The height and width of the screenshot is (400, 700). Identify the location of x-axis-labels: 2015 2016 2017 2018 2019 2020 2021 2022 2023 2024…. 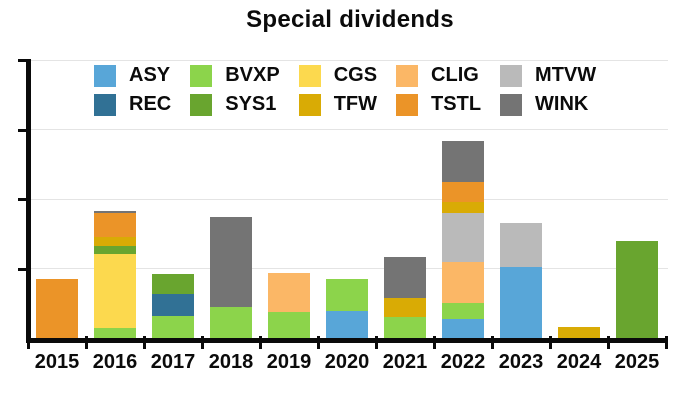
(361, 366).